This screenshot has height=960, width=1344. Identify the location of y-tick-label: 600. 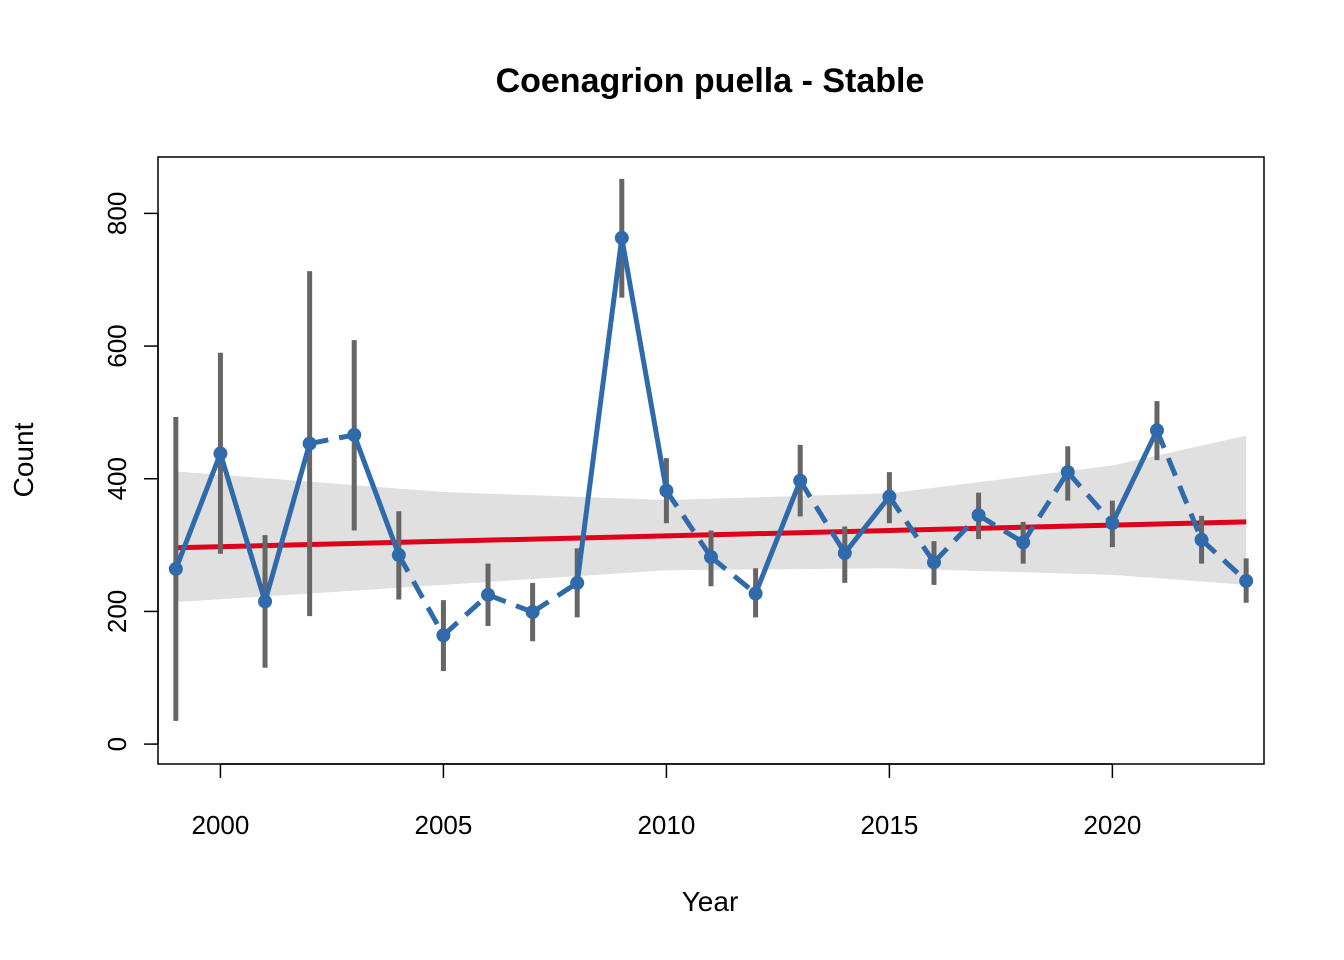
(117, 345).